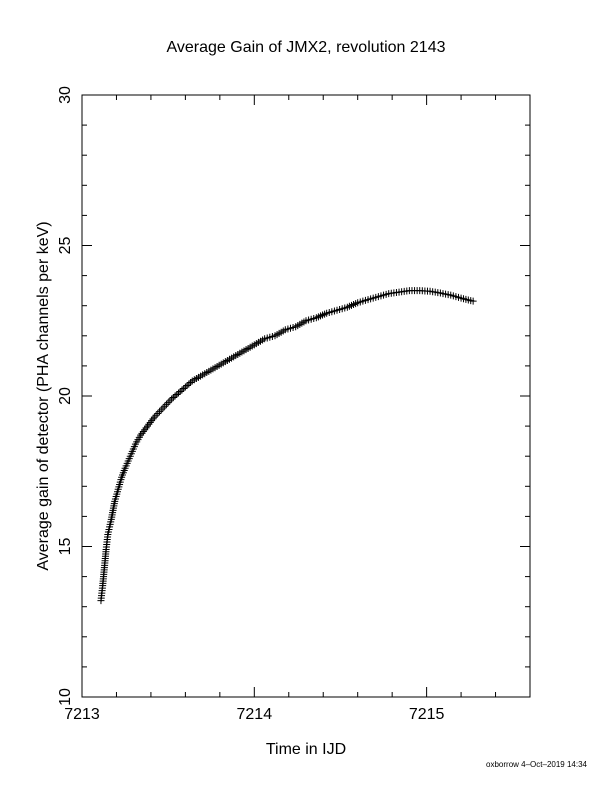 The height and width of the screenshot is (792, 612). Describe the element at coordinates (306, 749) in the screenshot. I see `x-axis-label: Time in IJD` at that location.